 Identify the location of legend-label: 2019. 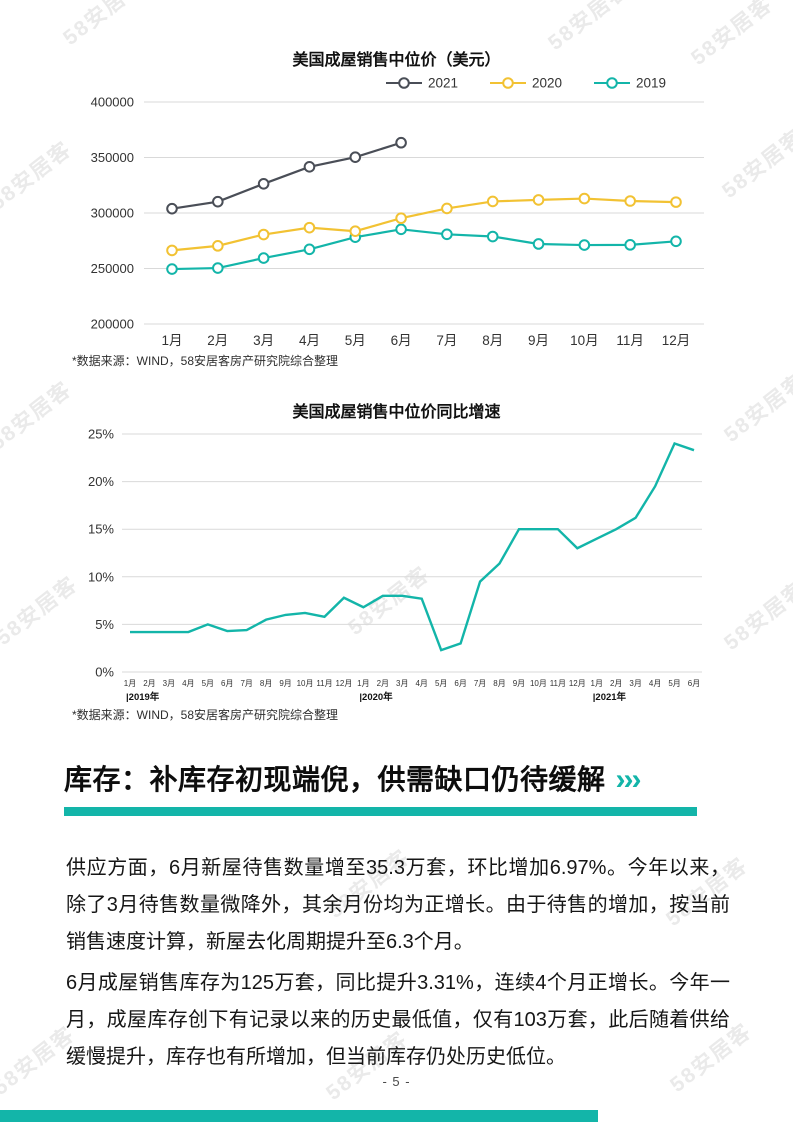
(651, 83).